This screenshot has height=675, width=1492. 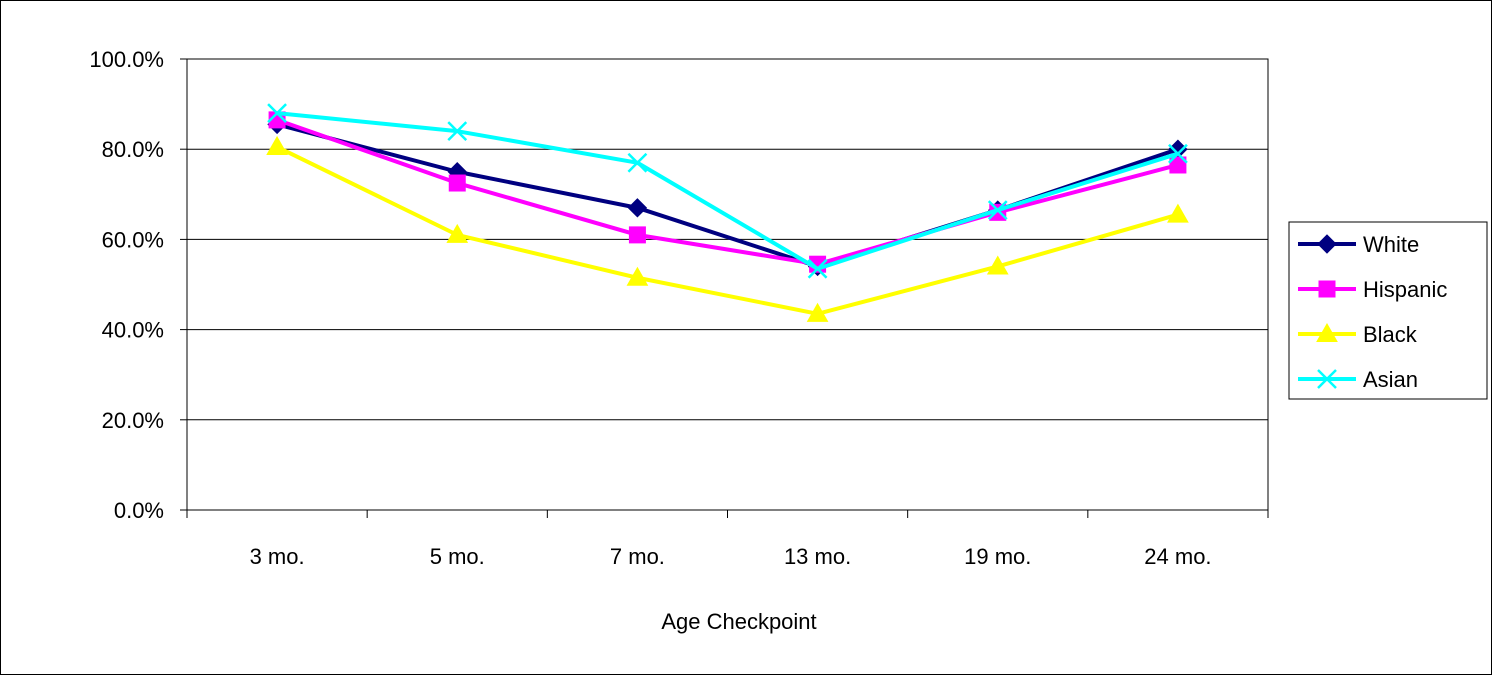 I want to click on legend-marker-asian, so click(x=1327, y=379).